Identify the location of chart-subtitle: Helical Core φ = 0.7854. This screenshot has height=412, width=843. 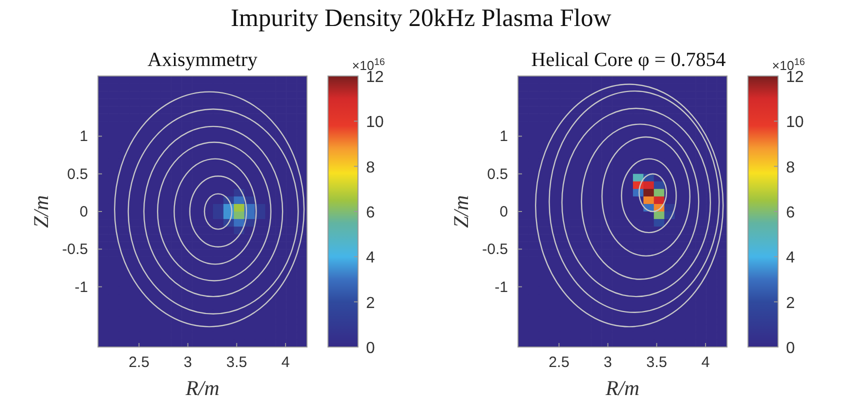
(628, 60).